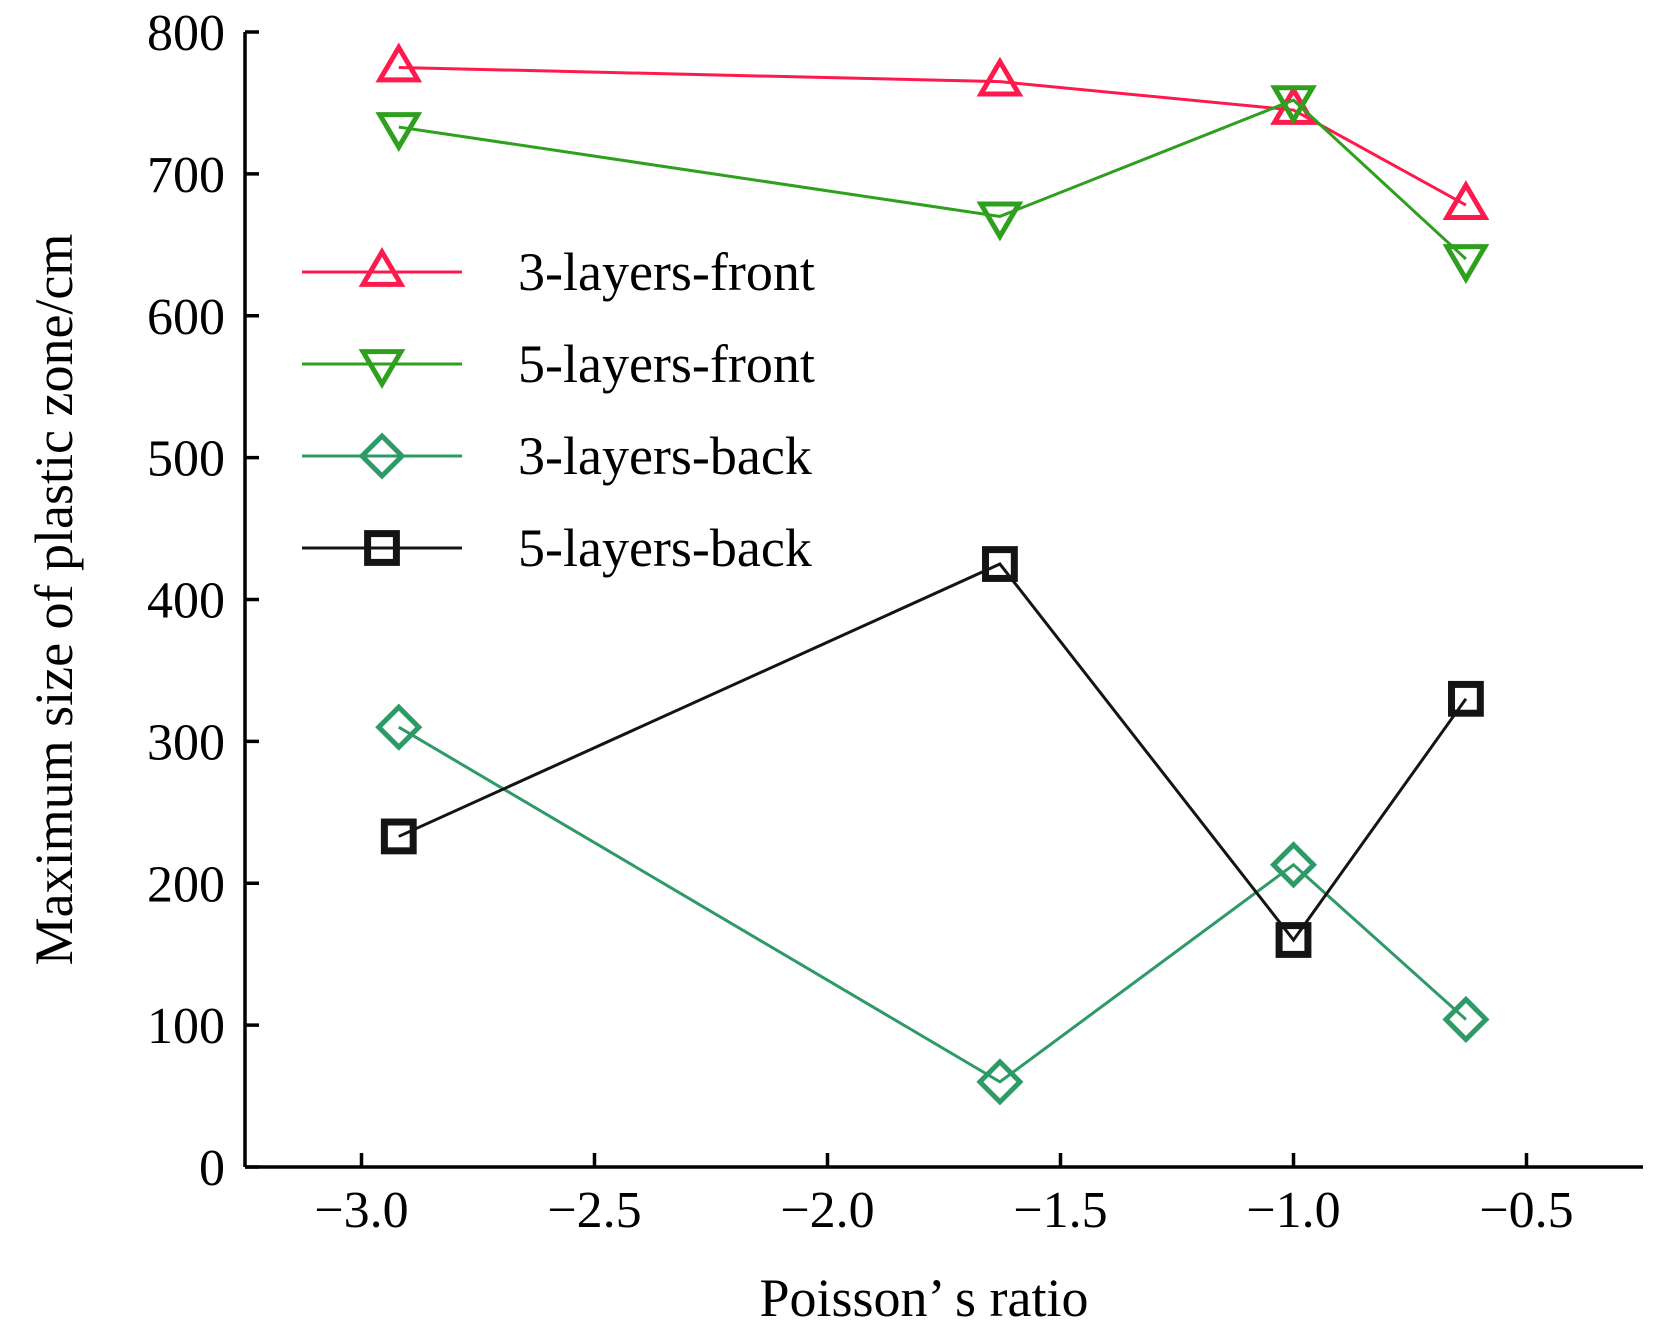  What do you see at coordinates (666, 364) in the screenshot?
I see `legend-label: 5-layers-front` at bounding box center [666, 364].